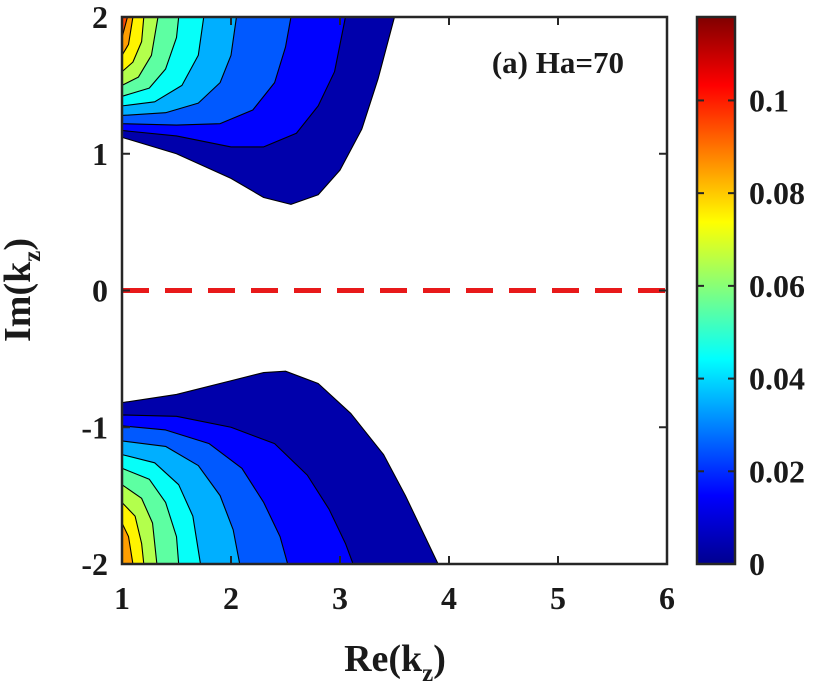  Describe the element at coordinates (769, 100) in the screenshot. I see `colorbar-tick-label: 0.1` at that location.